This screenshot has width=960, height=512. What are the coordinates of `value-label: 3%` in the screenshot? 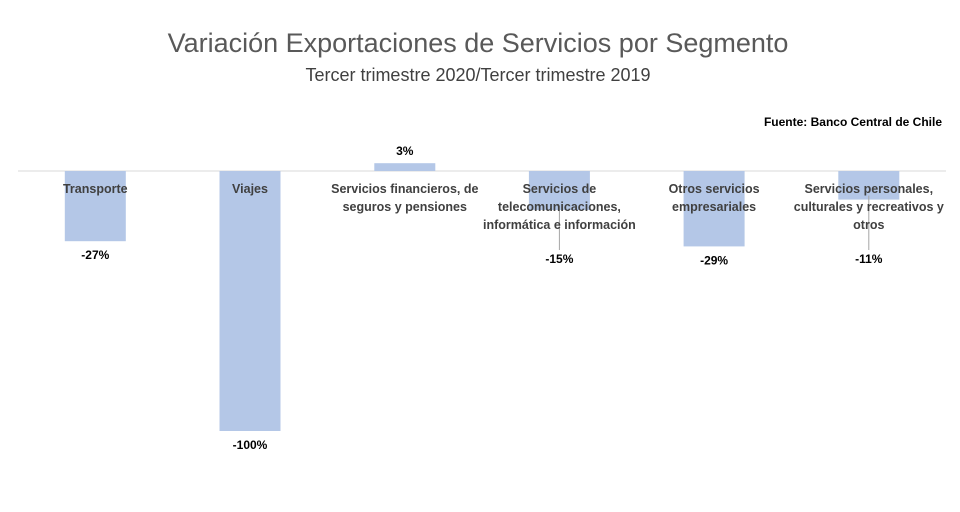 It's located at (405, 151).